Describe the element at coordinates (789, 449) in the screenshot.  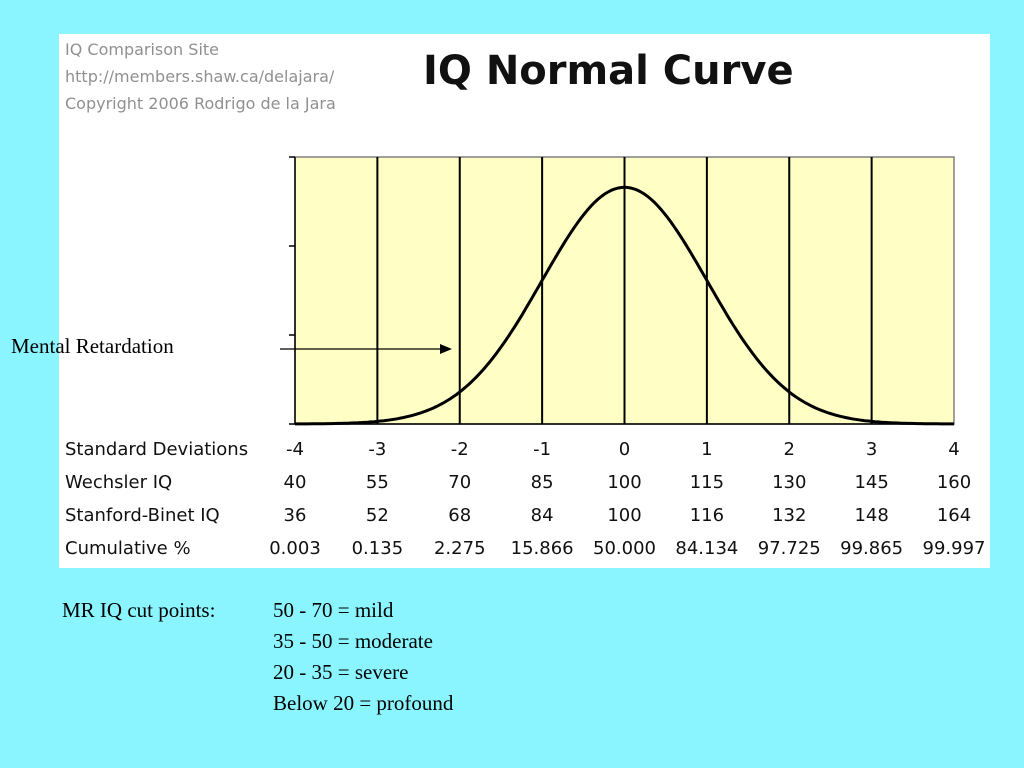
I see `table-cell: 2` at that location.